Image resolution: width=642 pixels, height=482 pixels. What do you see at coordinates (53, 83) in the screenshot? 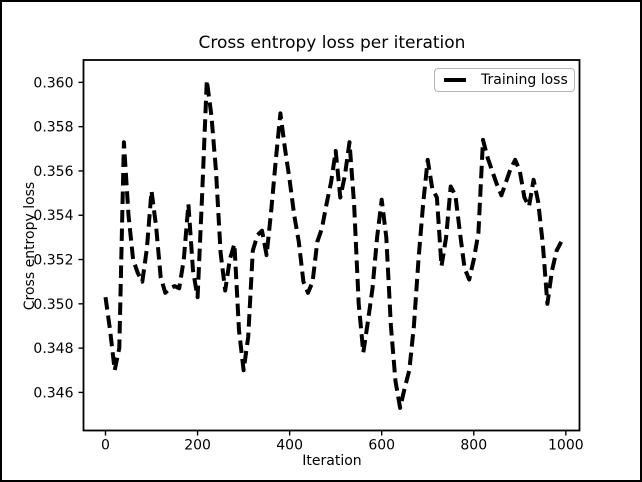
I see `y-tick-label: 0.360` at bounding box center [53, 83].